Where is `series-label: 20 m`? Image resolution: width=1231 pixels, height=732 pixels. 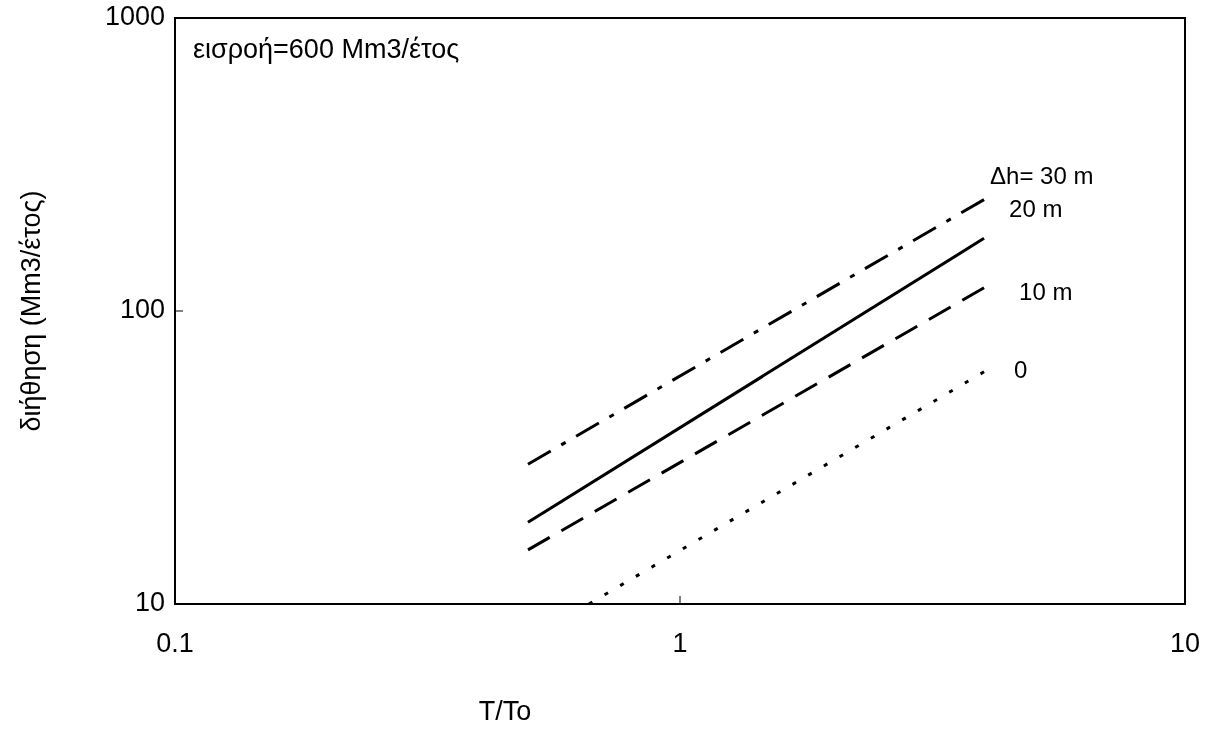 series-label: 20 m is located at coordinates (1036, 208).